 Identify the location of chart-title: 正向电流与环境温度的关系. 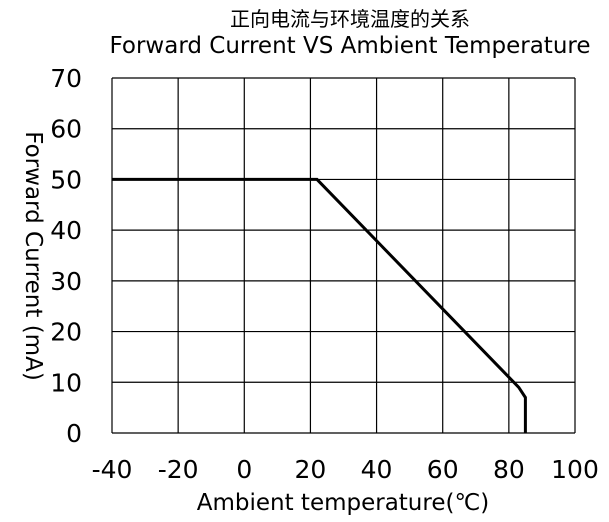
(350, 19).